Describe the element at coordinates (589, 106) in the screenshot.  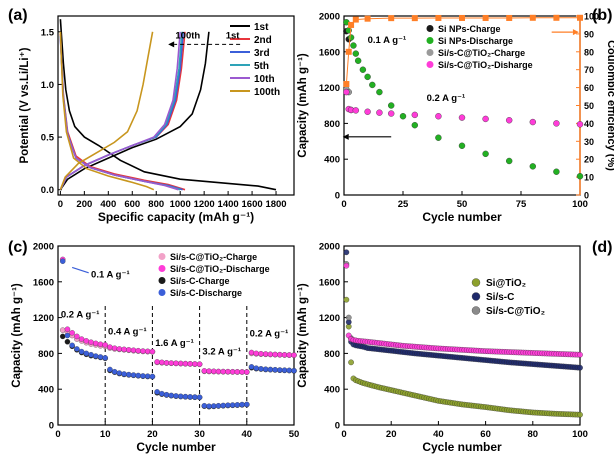
I see `y-right-tick-label: 50` at that location.